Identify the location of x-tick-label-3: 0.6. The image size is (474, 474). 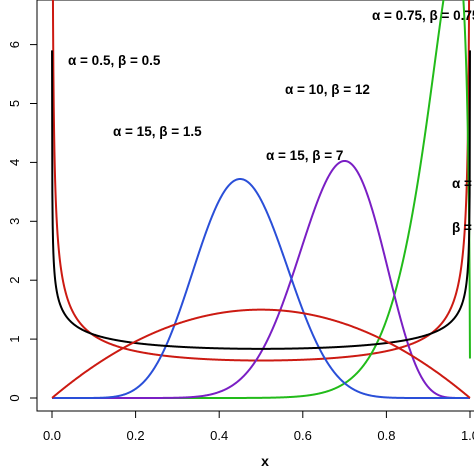
(303, 435).